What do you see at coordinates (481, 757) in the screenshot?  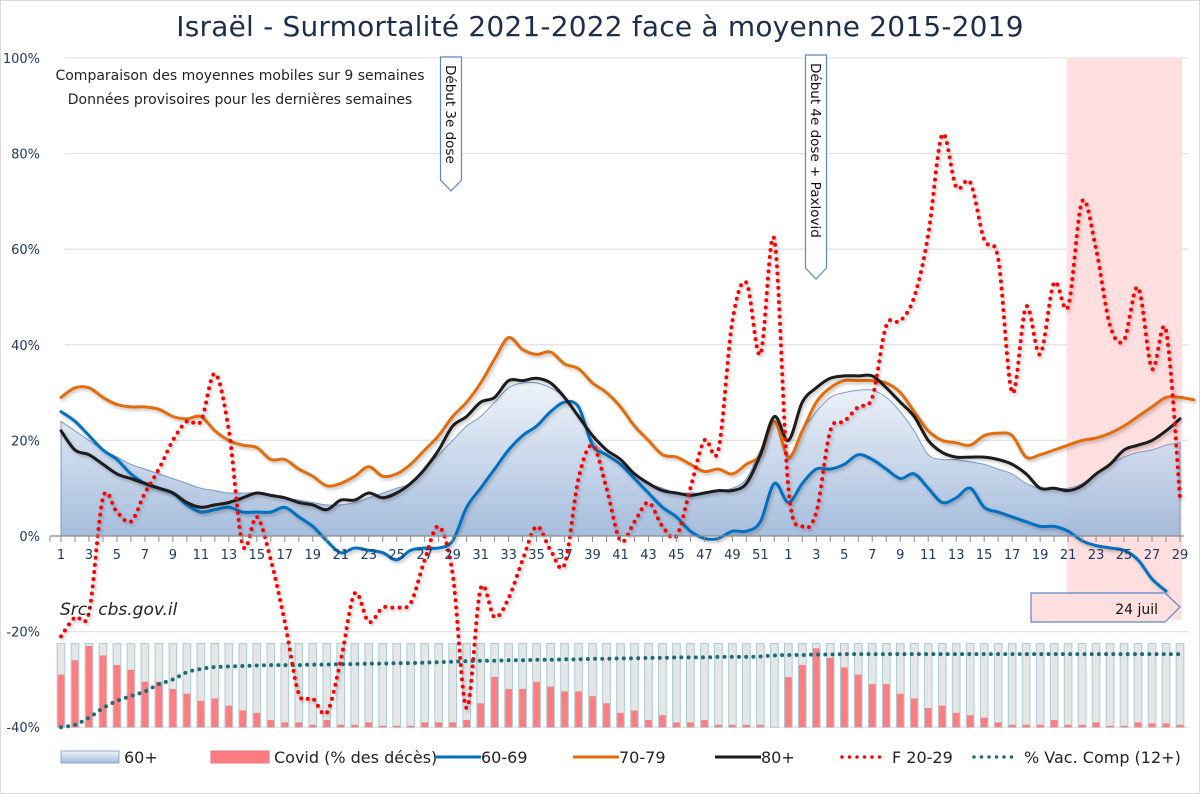 I see `legend-item-60-69: 60-69` at bounding box center [481, 757].